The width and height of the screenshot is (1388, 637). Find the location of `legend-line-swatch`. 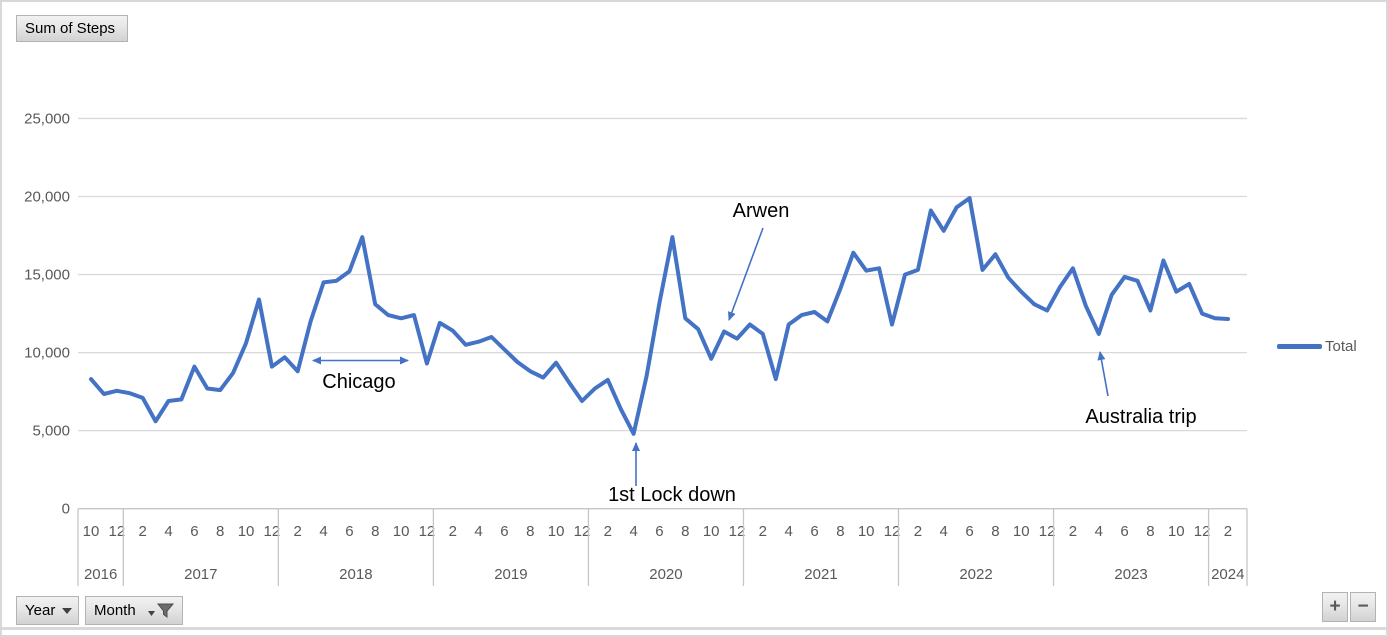

legend-line-swatch is located at coordinates (1299, 346).